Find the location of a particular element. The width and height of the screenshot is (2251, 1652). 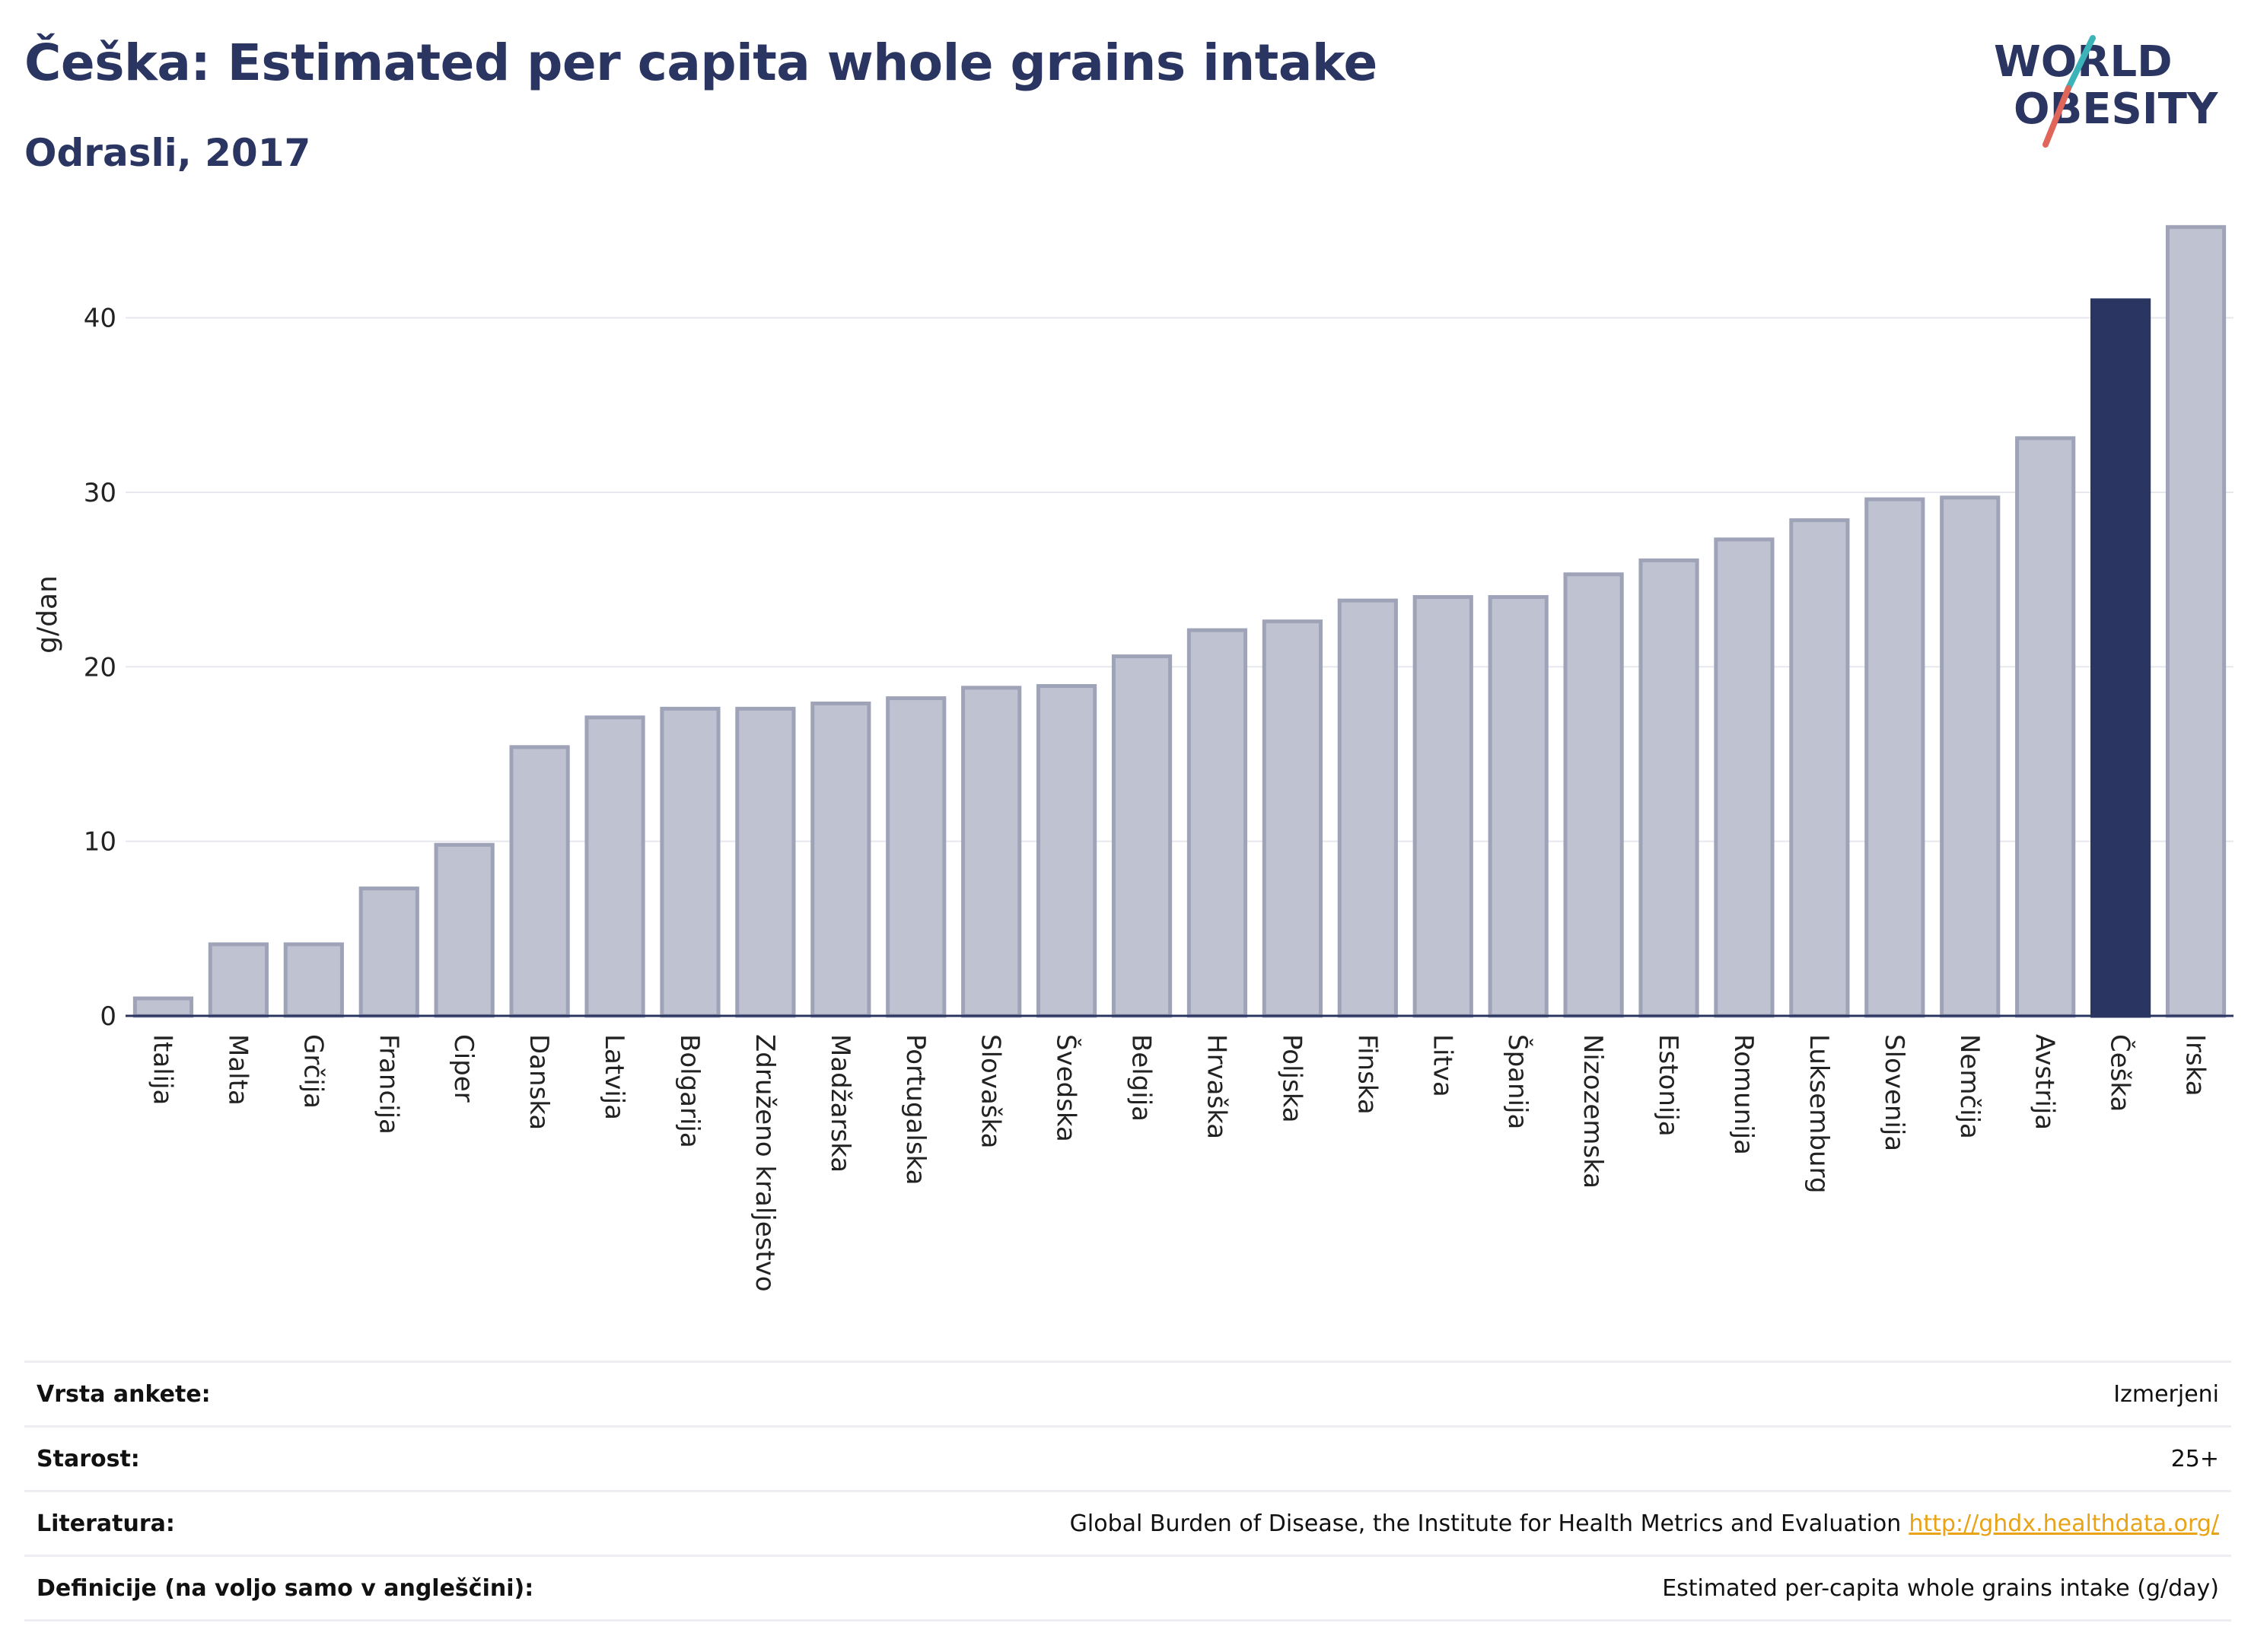

x-tick-label: Avstrija is located at coordinates (2045, 1082).